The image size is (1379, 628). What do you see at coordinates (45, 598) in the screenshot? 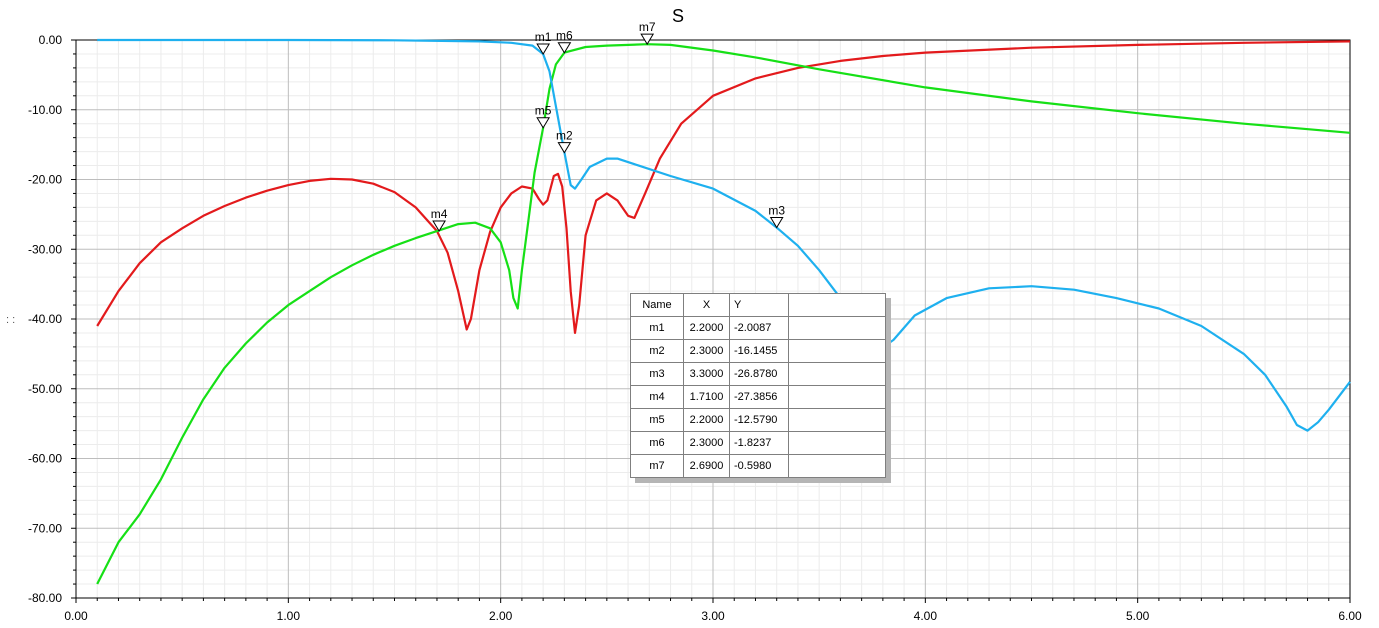
I see `y-tick-label: -80.00` at bounding box center [45, 598].